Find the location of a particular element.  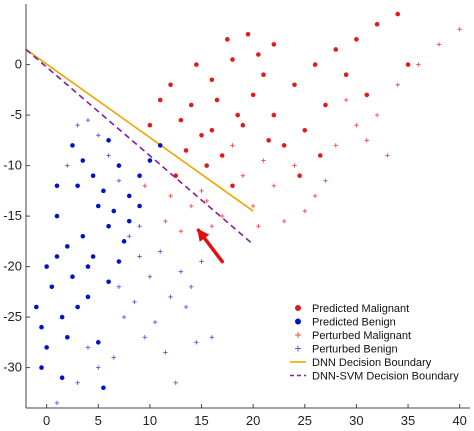

red-arrow is located at coordinates (210, 246).